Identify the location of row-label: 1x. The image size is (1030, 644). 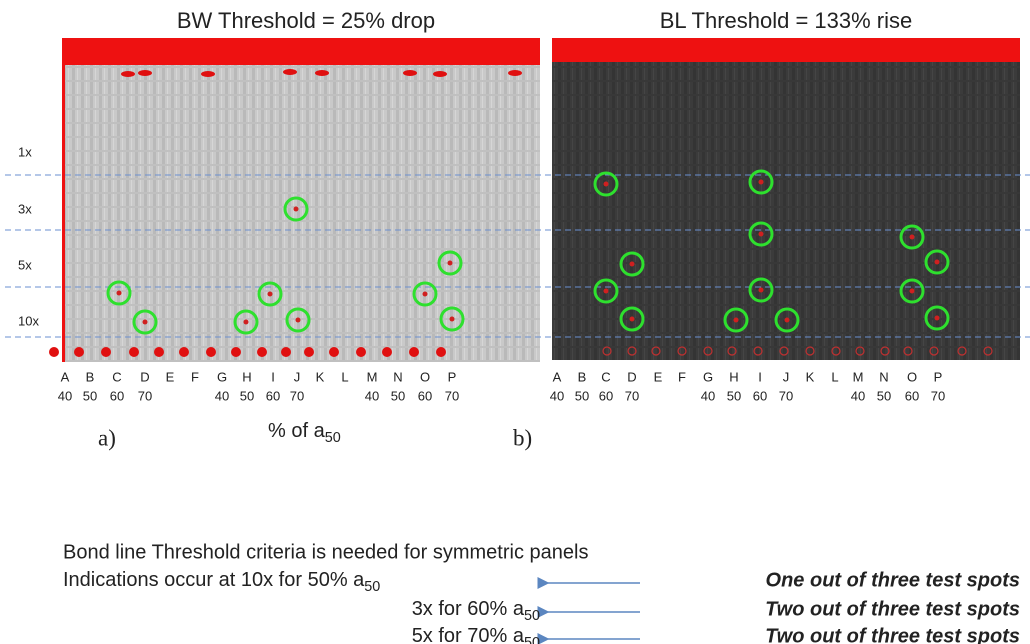
(25, 151).